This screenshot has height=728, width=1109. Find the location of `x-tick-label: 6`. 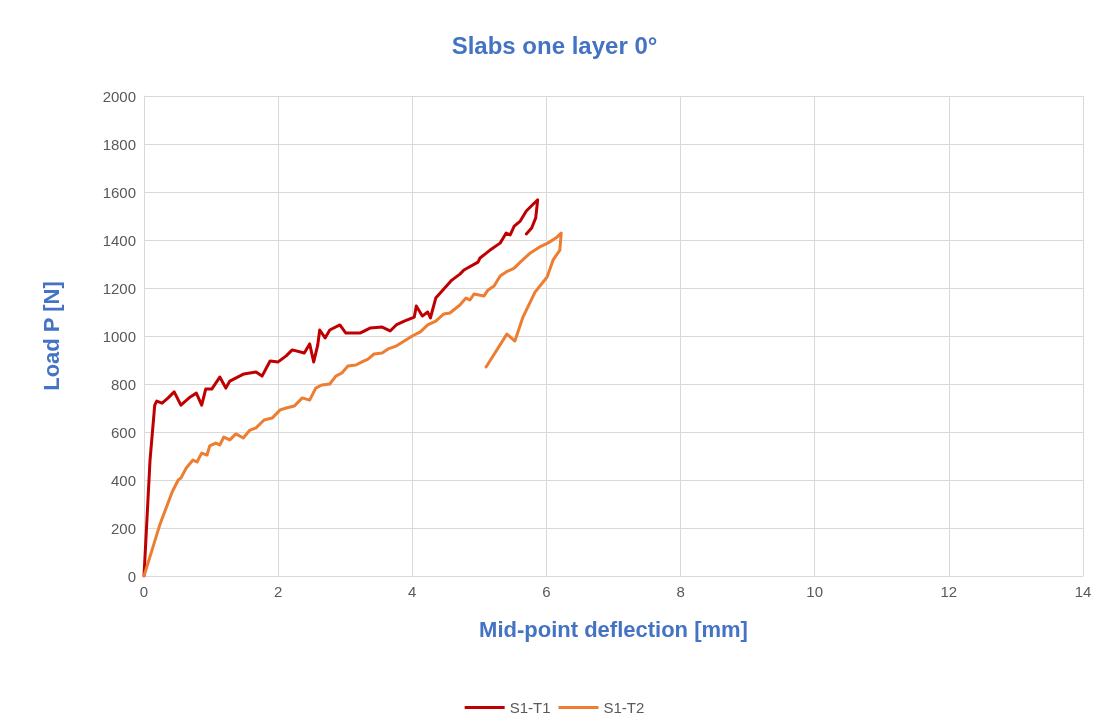

x-tick-label: 6 is located at coordinates (546, 591).